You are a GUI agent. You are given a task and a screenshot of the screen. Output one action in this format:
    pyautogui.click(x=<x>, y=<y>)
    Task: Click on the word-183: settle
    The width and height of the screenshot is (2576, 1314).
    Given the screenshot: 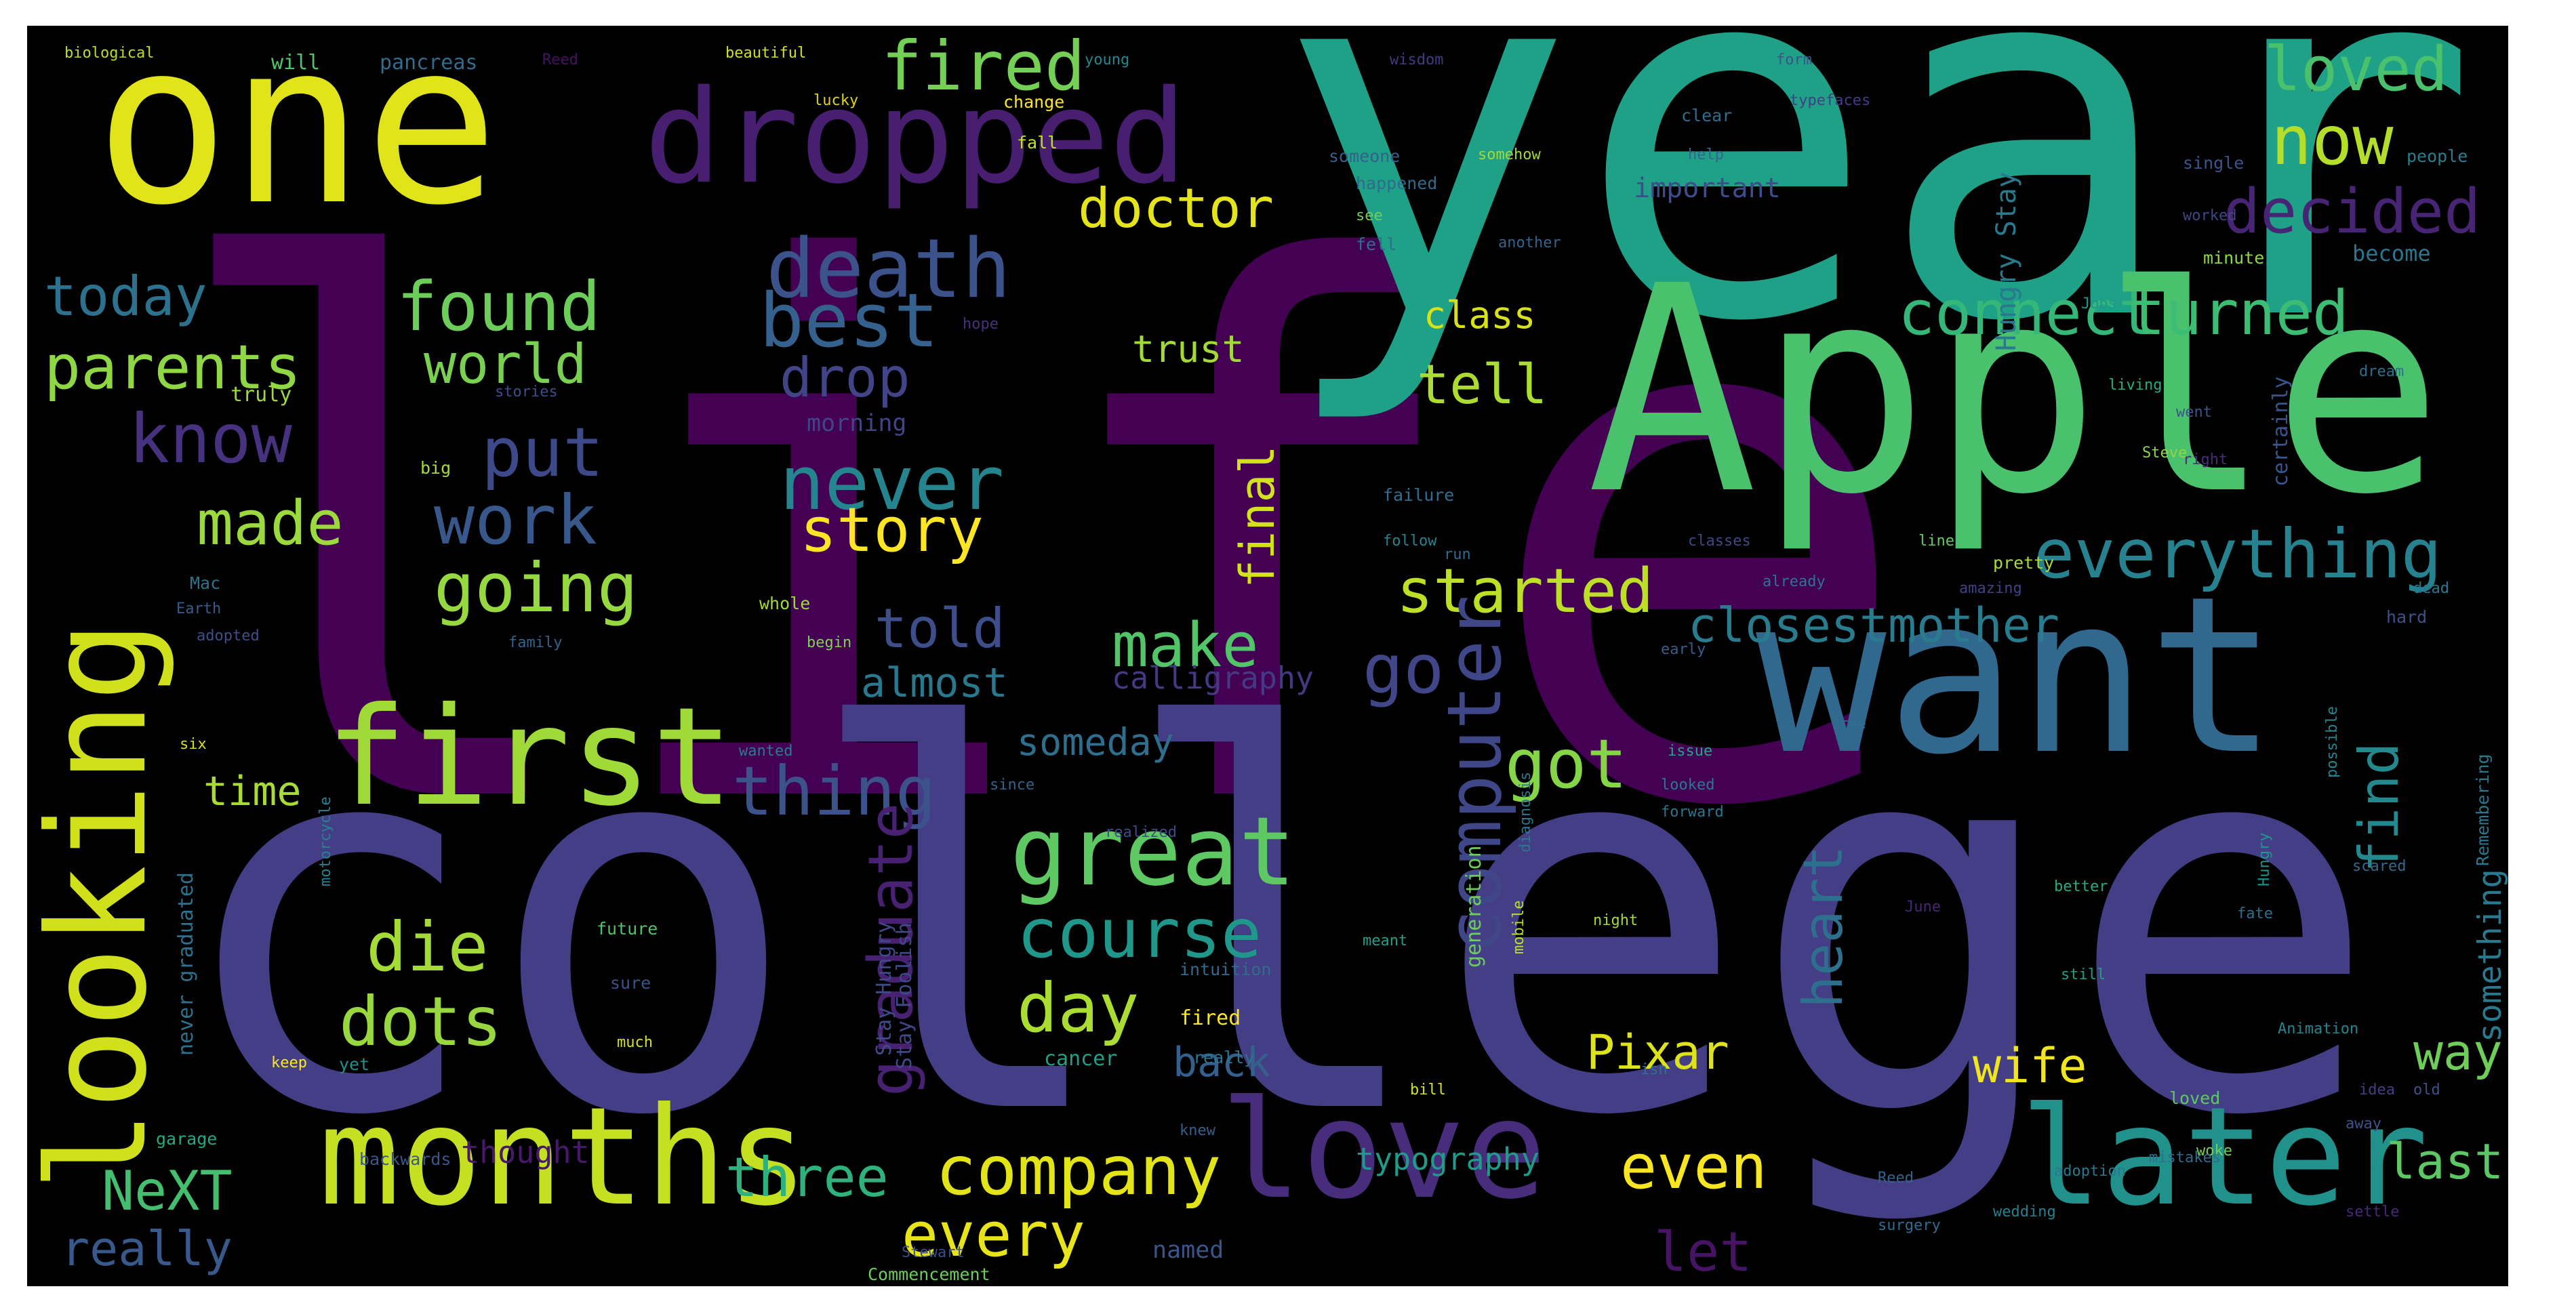 What is the action you would take?
    pyautogui.click(x=2373, y=1212)
    